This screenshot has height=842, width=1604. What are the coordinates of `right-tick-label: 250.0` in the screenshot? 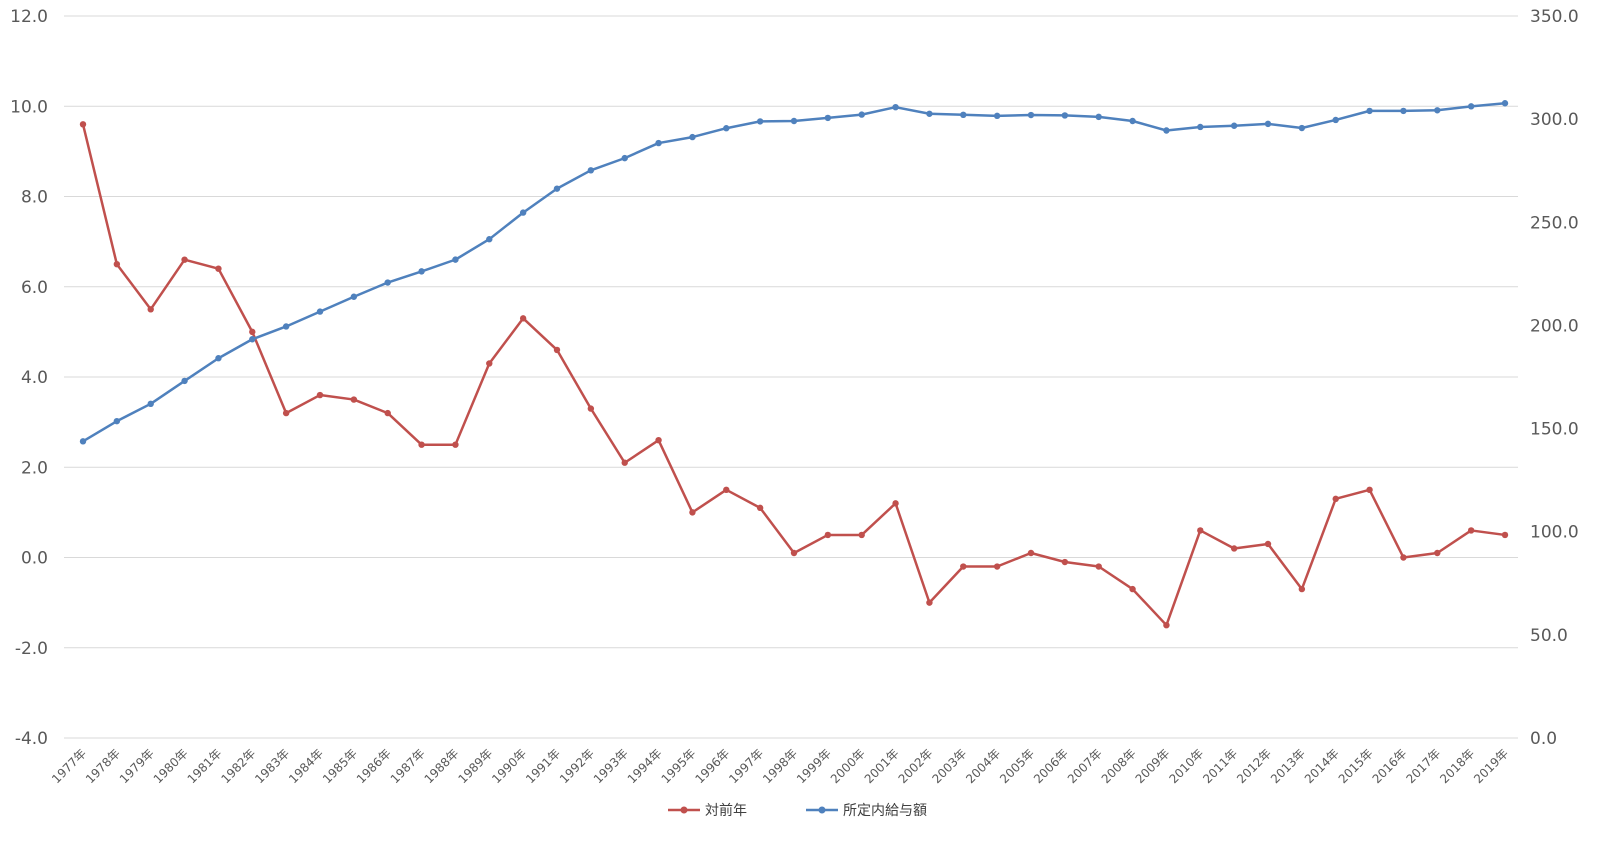 It's located at (1554, 223).